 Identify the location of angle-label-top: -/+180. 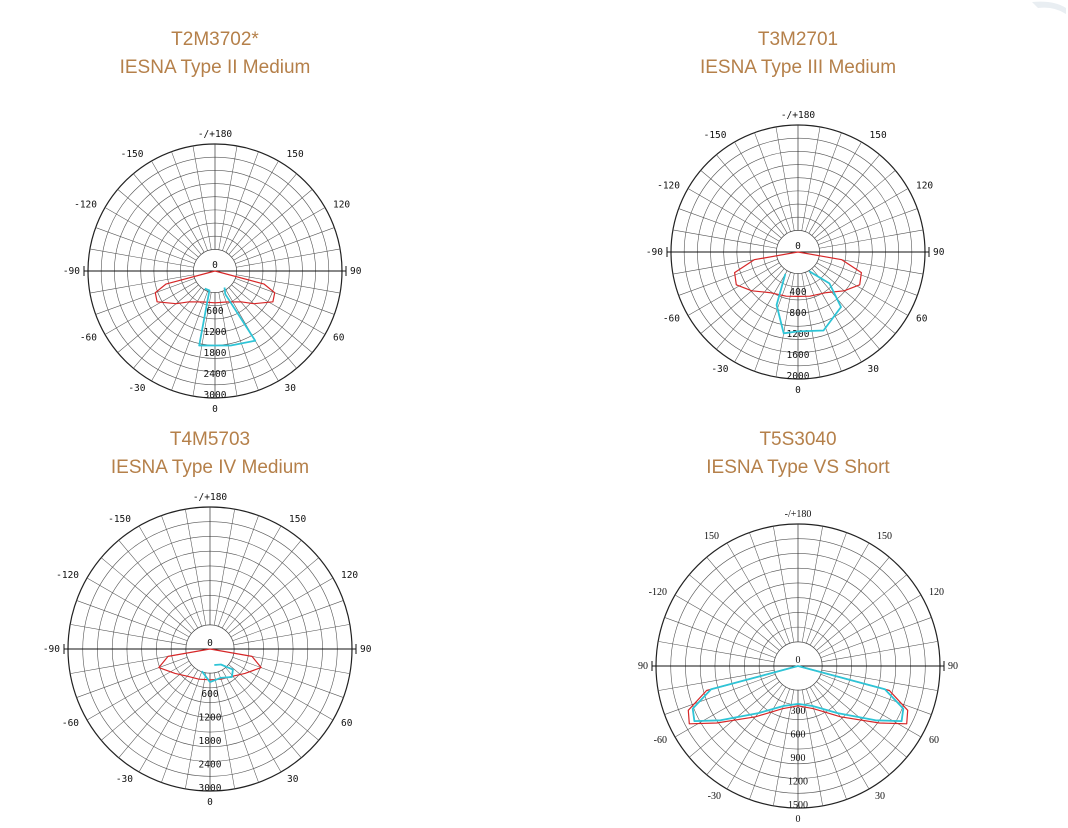
(210, 497).